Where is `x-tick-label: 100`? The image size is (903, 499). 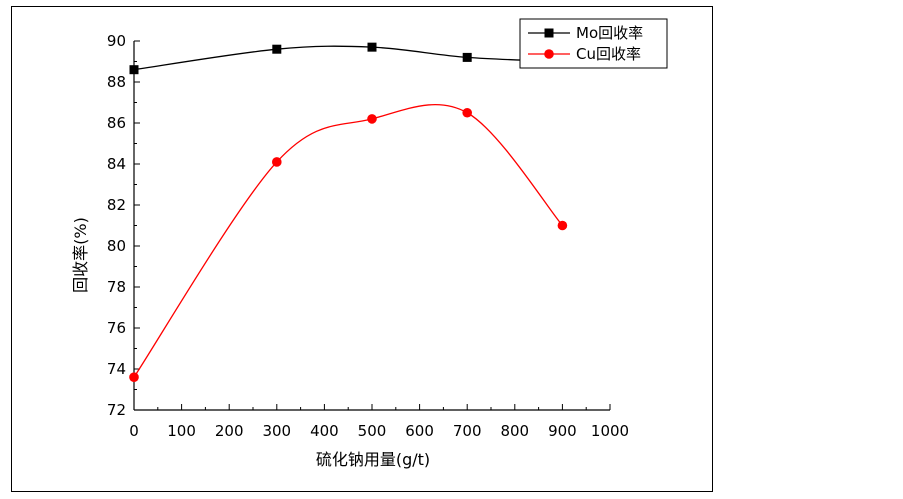
x-tick-label: 100 is located at coordinates (181, 431).